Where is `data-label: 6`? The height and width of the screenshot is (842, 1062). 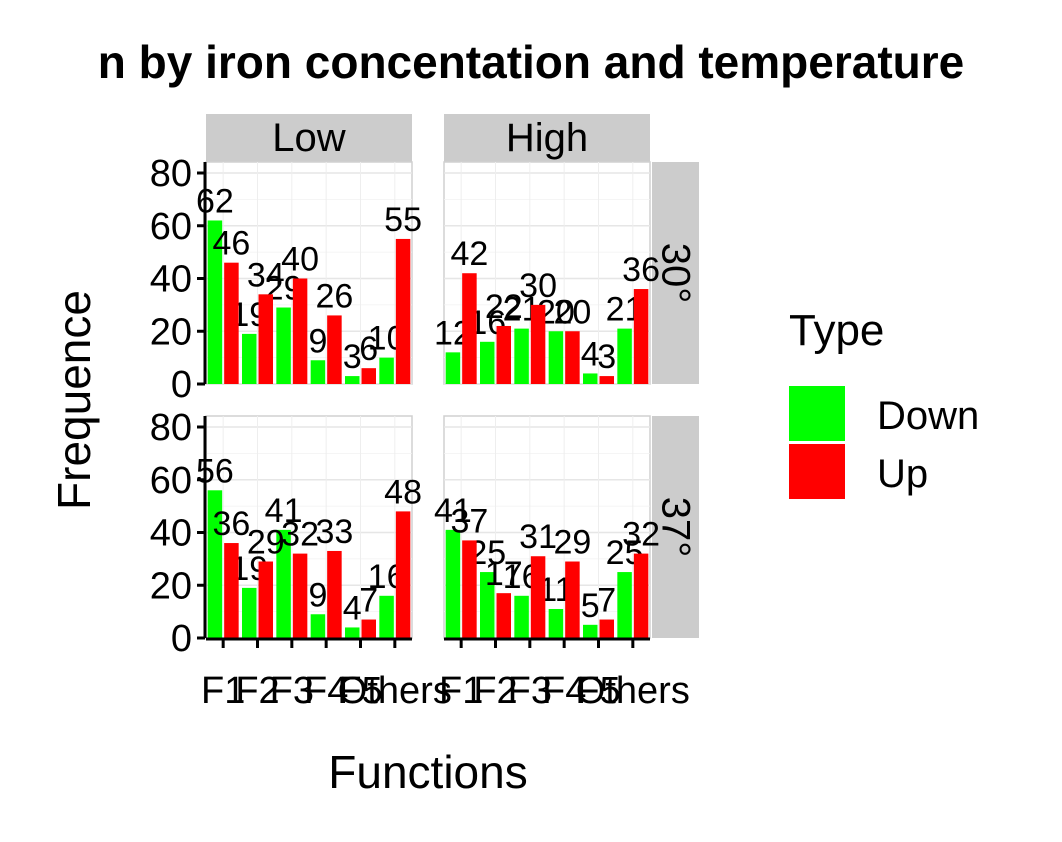
data-label: 6 is located at coordinates (368, 349).